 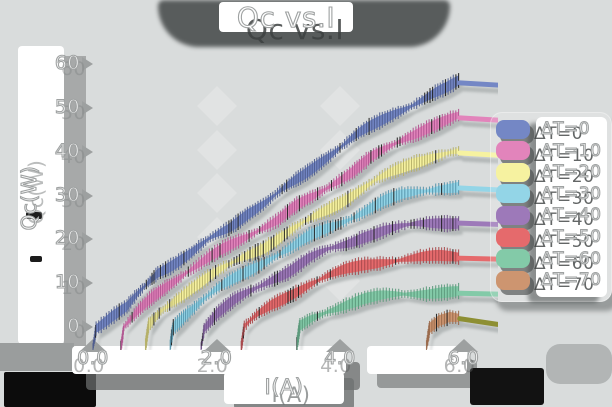 I want to click on chart-title: Qc vs.I, so click(x=286, y=17).